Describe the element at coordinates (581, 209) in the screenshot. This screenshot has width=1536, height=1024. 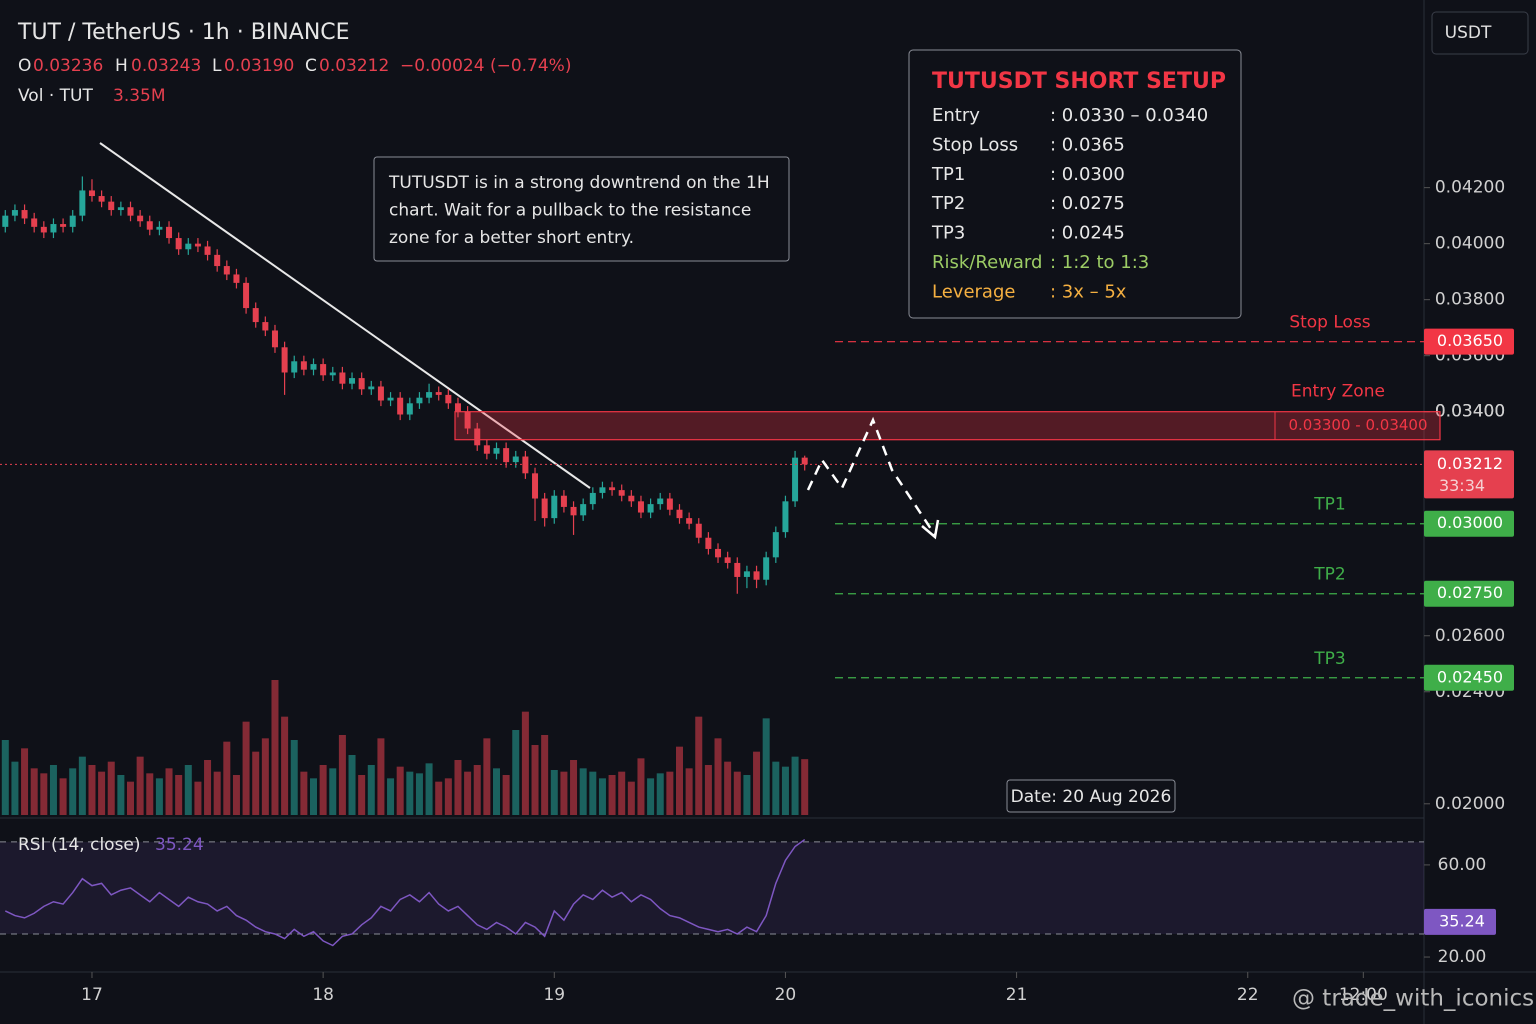
I see `note-box` at that location.